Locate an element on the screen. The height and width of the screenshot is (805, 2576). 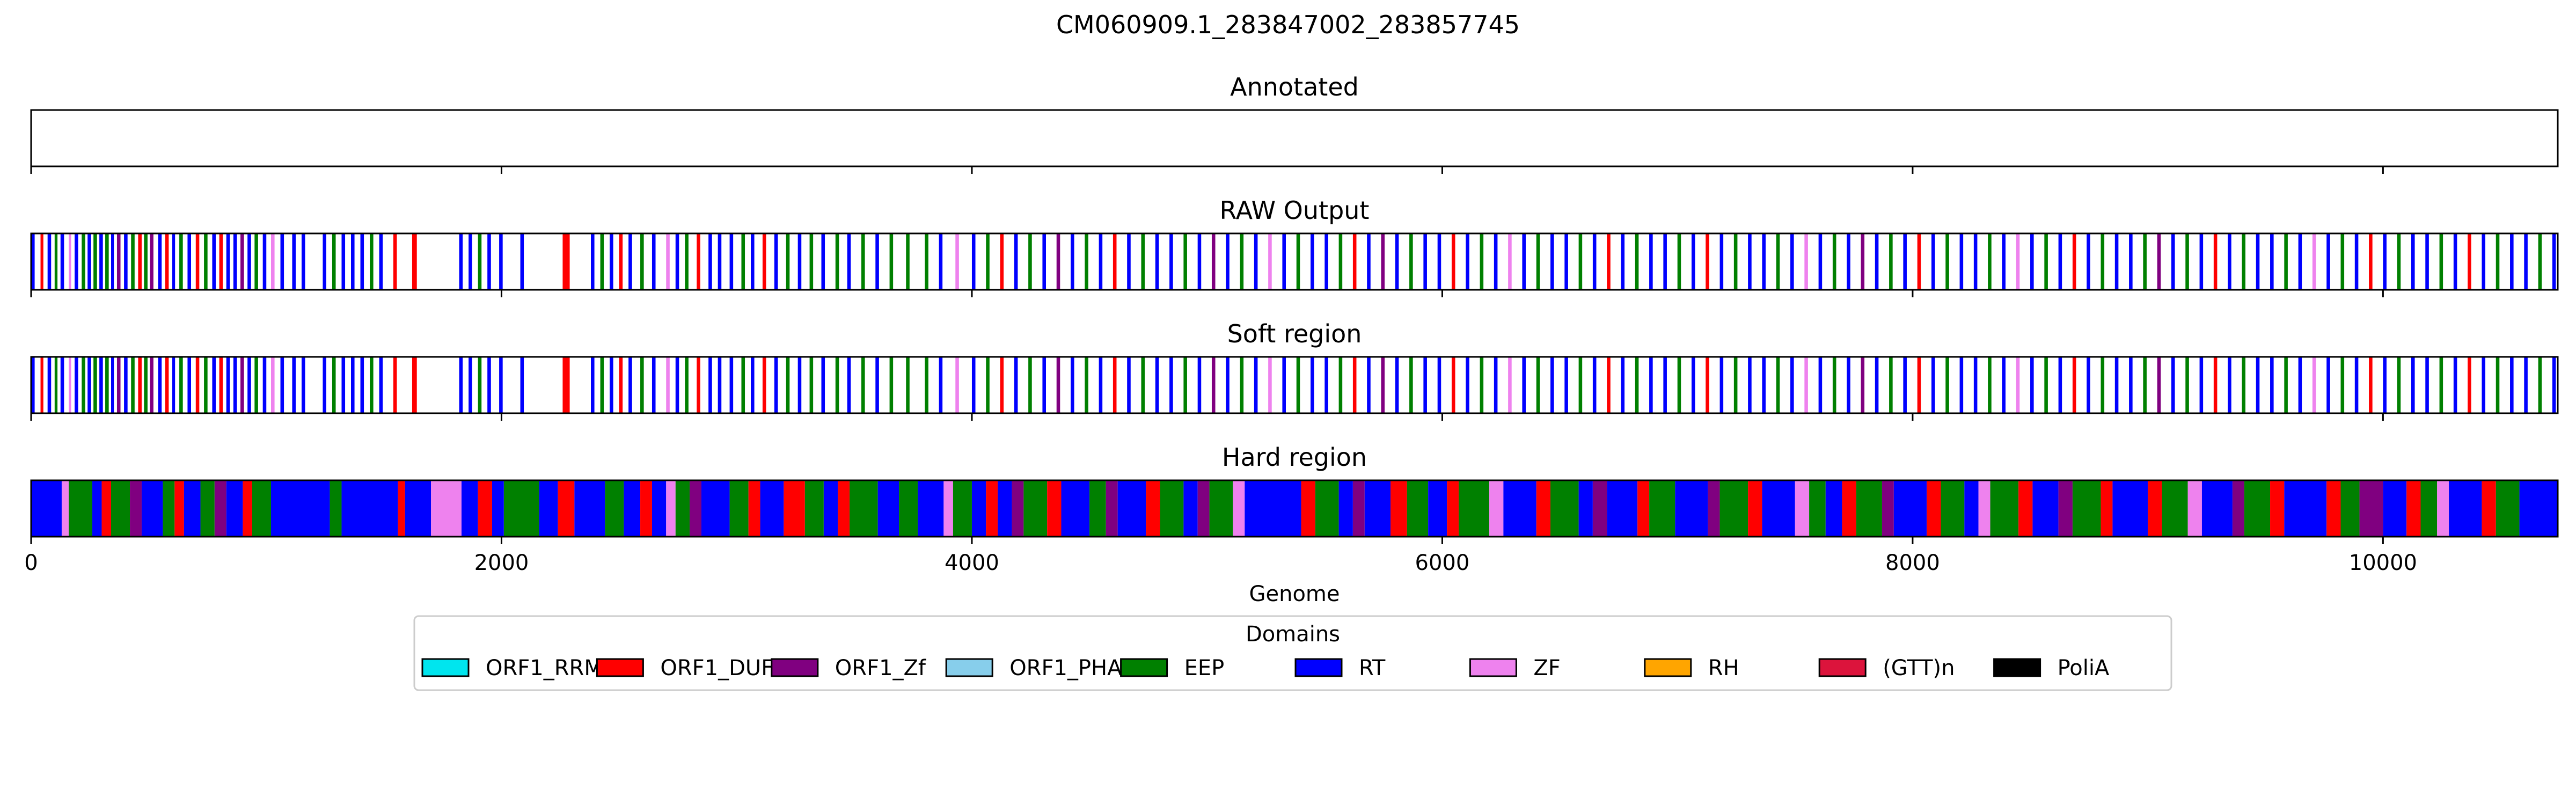
track-frame is located at coordinates (1294, 385).